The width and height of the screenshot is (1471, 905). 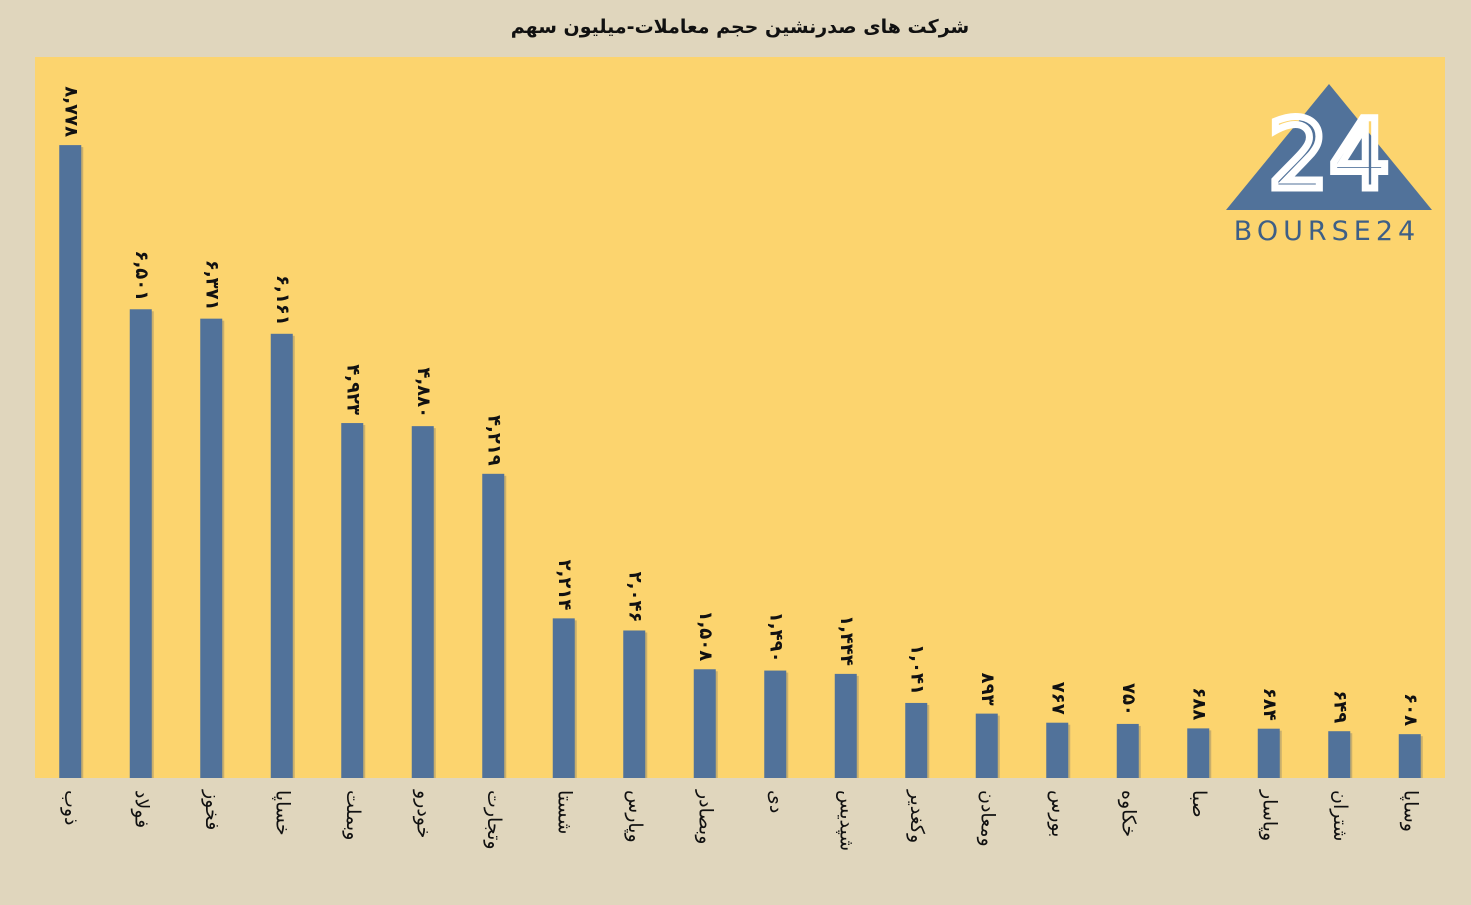 What do you see at coordinates (987, 818) in the screenshot?
I see `x-tick-label: ومعادن` at bounding box center [987, 818].